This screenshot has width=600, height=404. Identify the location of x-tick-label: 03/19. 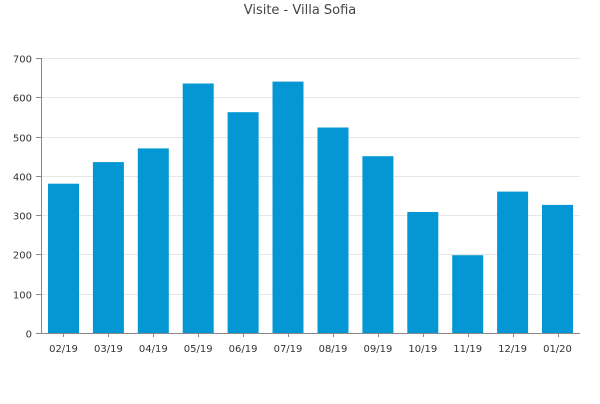
(108, 349).